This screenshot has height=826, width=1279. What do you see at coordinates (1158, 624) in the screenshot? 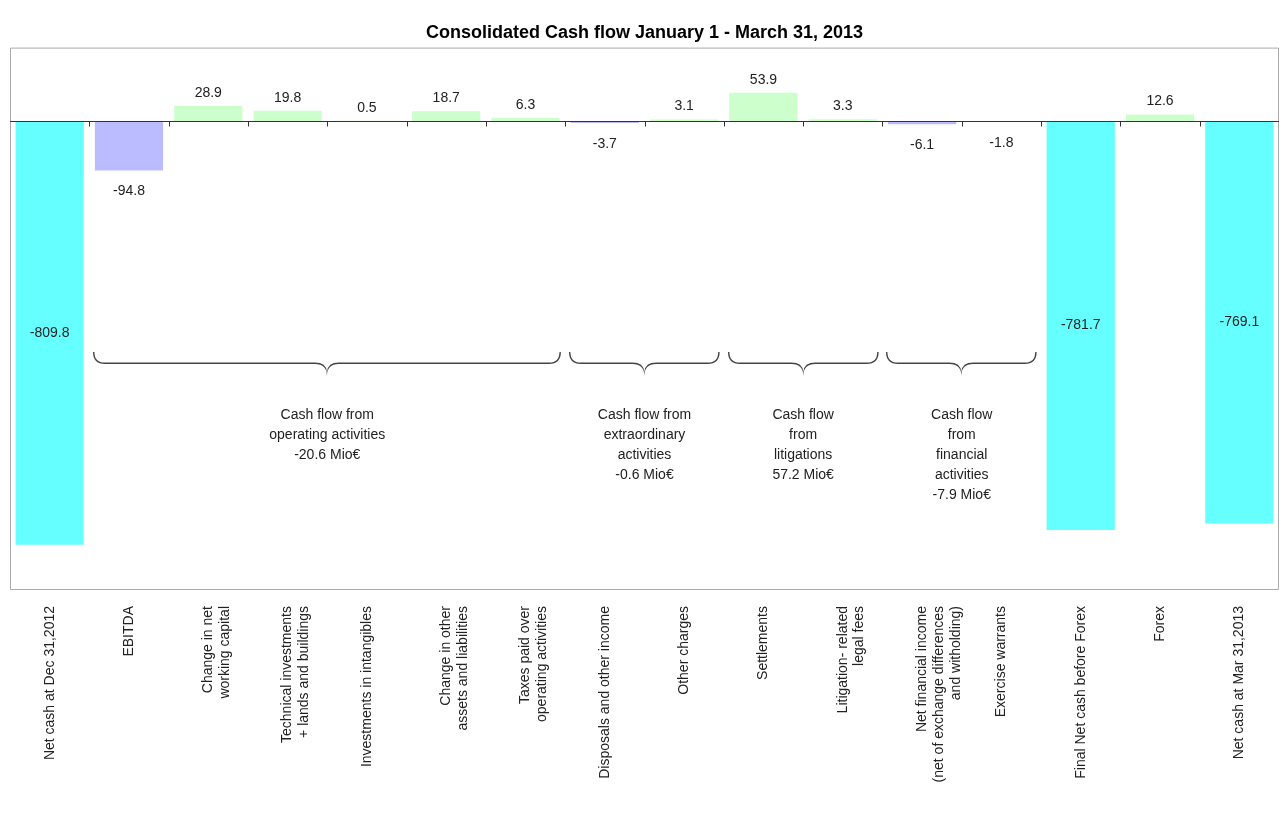
I see `x-tick-label: Forex` at bounding box center [1158, 624].